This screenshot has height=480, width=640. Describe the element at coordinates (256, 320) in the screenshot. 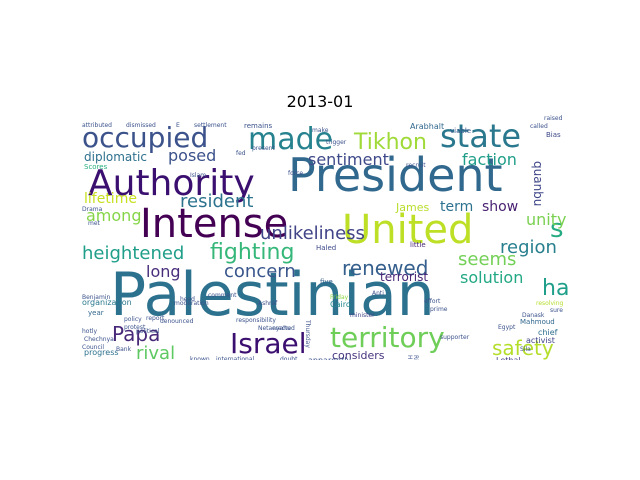

I see `word-responsibility: responsibility` at that location.